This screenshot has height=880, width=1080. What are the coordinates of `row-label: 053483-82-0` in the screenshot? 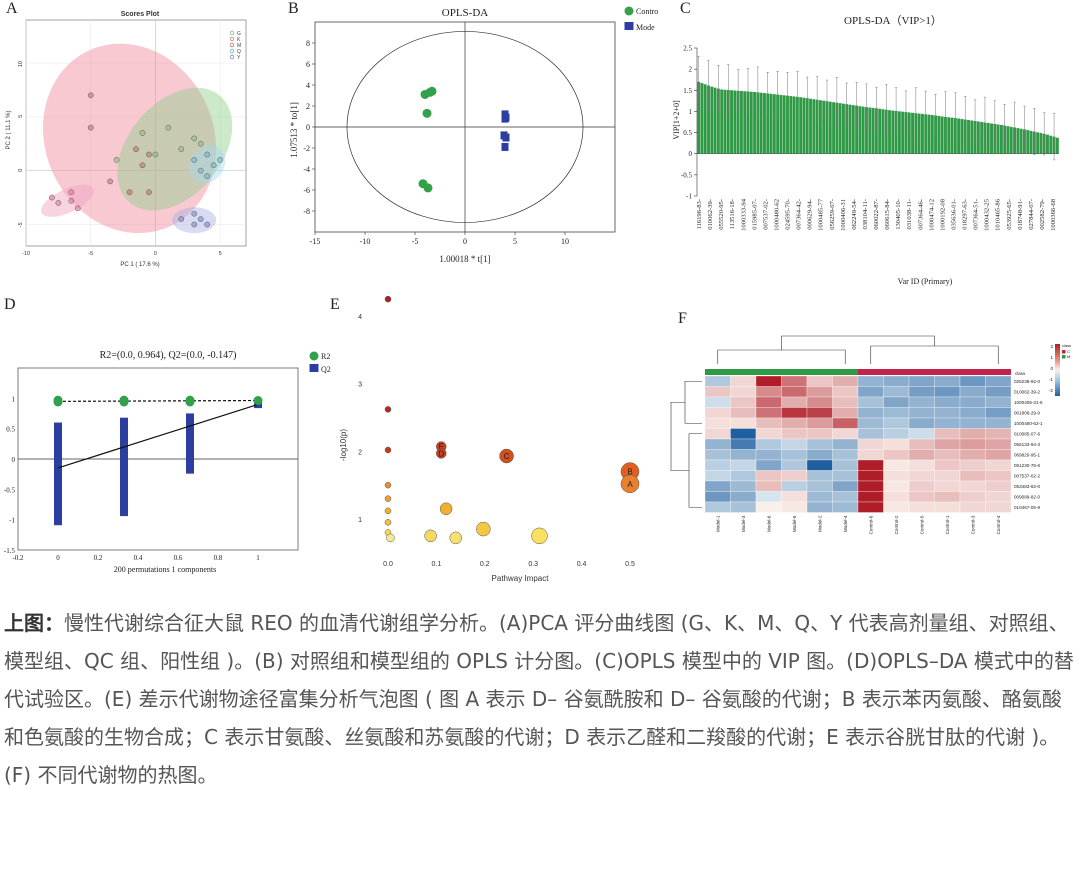 It's located at (1027, 486).